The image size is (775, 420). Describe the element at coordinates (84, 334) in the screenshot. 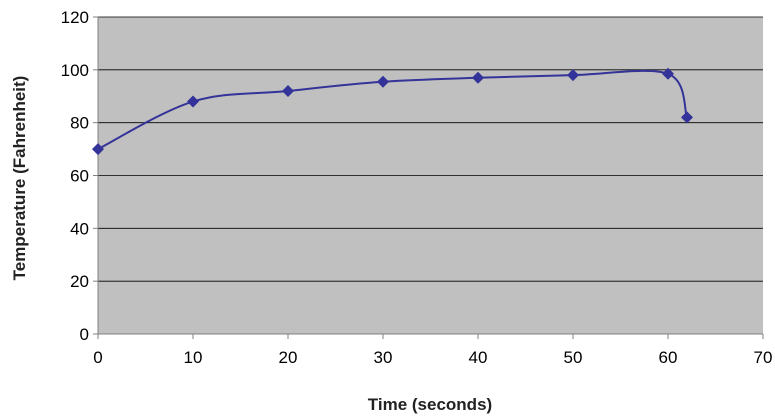

I see `y-tick-label-0: 0` at that location.